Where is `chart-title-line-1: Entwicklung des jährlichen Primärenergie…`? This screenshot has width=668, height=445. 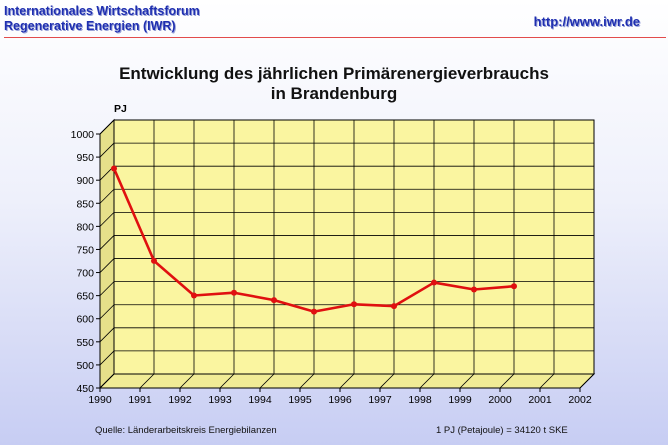
chart-title-line-1: Entwicklung des jährlichen Primärenergie… is located at coordinates (334, 73).